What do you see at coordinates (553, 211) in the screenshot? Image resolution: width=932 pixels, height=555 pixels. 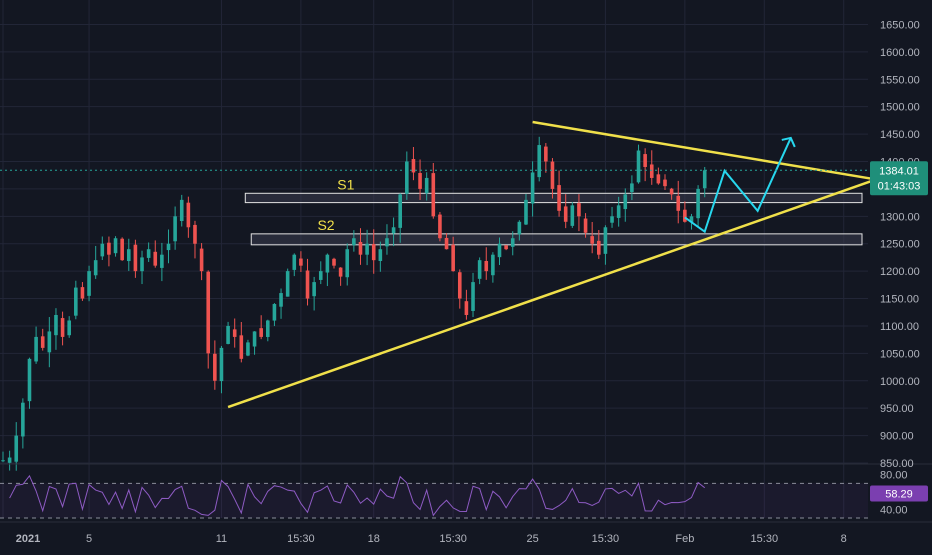 I see `support-zones: S1 S2` at bounding box center [553, 211].